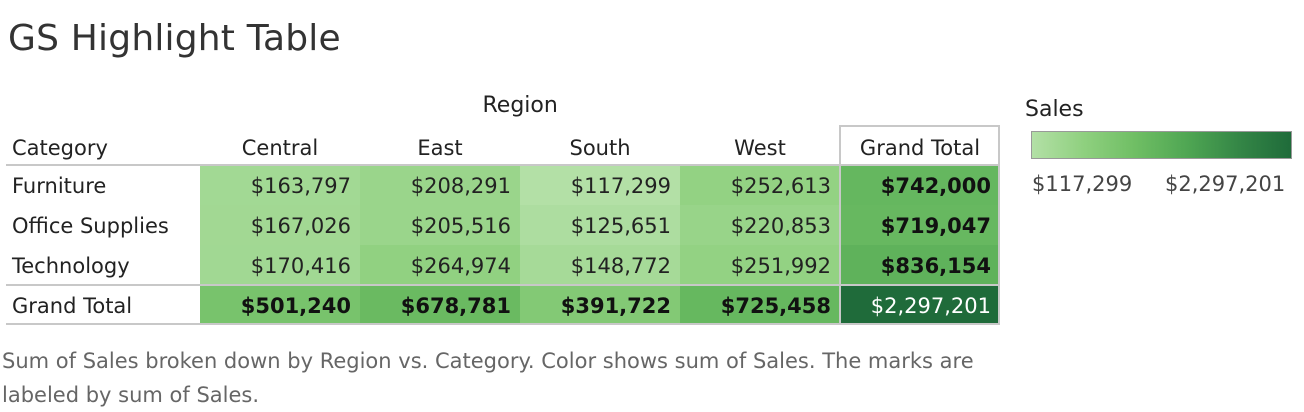 This screenshot has height=412, width=1304. Describe the element at coordinates (936, 186) in the screenshot. I see `row-total-label: $742,000` at that location.